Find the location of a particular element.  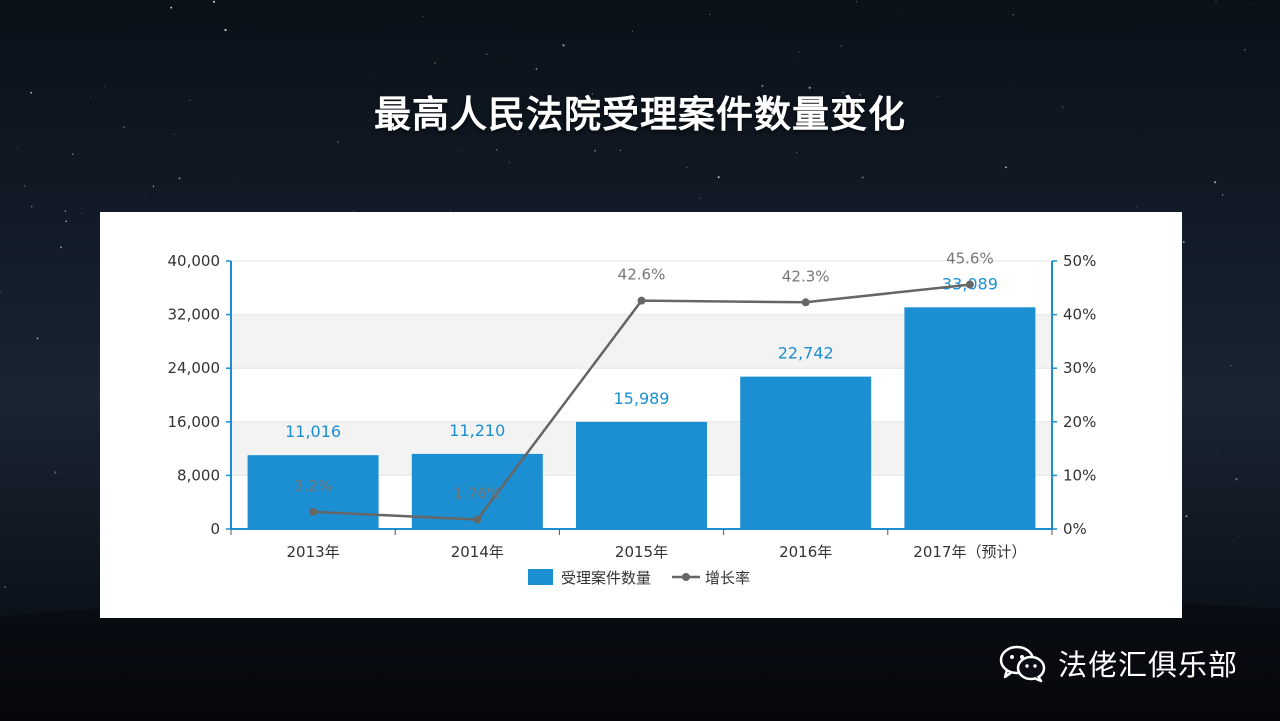

legend: 受理案件数量 增长率 is located at coordinates (639, 578).